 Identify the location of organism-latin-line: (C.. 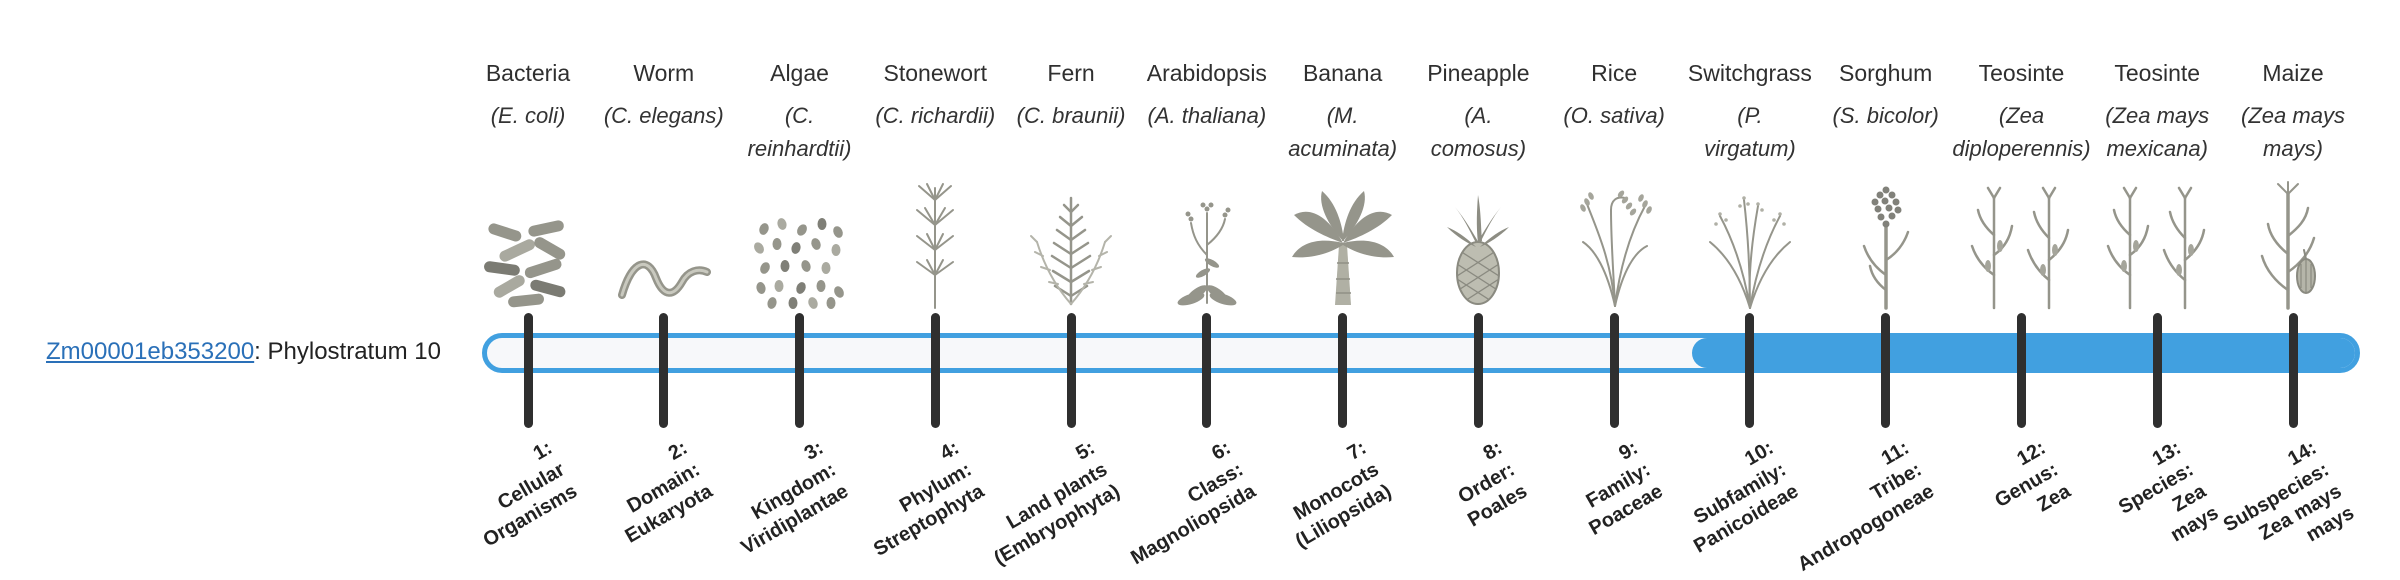
(799, 115).